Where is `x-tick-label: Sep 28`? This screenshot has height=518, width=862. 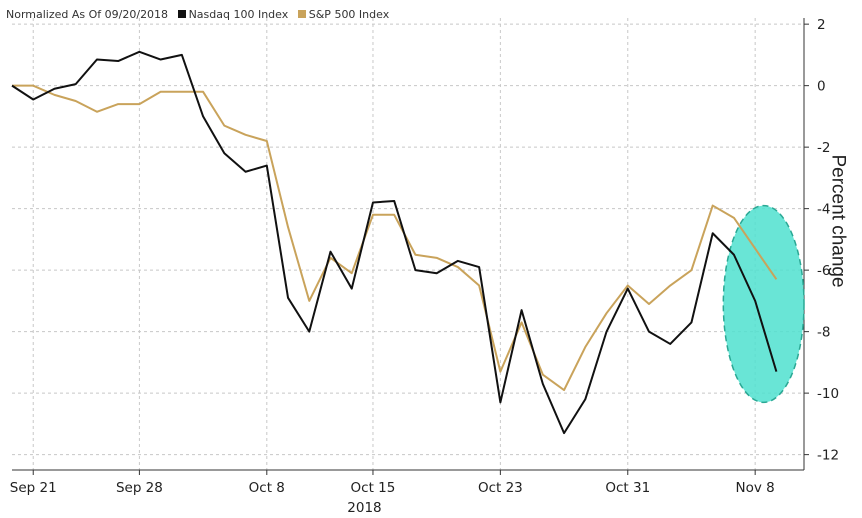
x-tick-label: Sep 28 is located at coordinates (139, 488).